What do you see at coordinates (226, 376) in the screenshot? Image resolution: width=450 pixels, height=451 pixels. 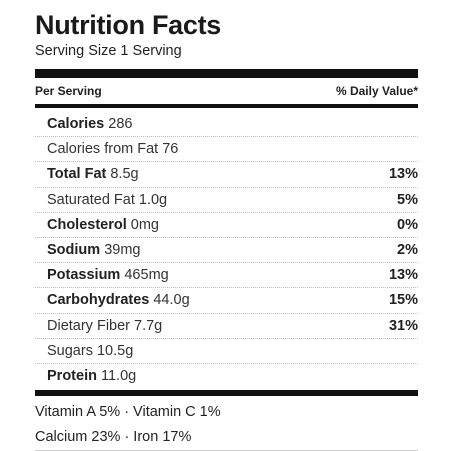 I see `nutrient-row-protein: Protein 11.0g` at bounding box center [226, 376].